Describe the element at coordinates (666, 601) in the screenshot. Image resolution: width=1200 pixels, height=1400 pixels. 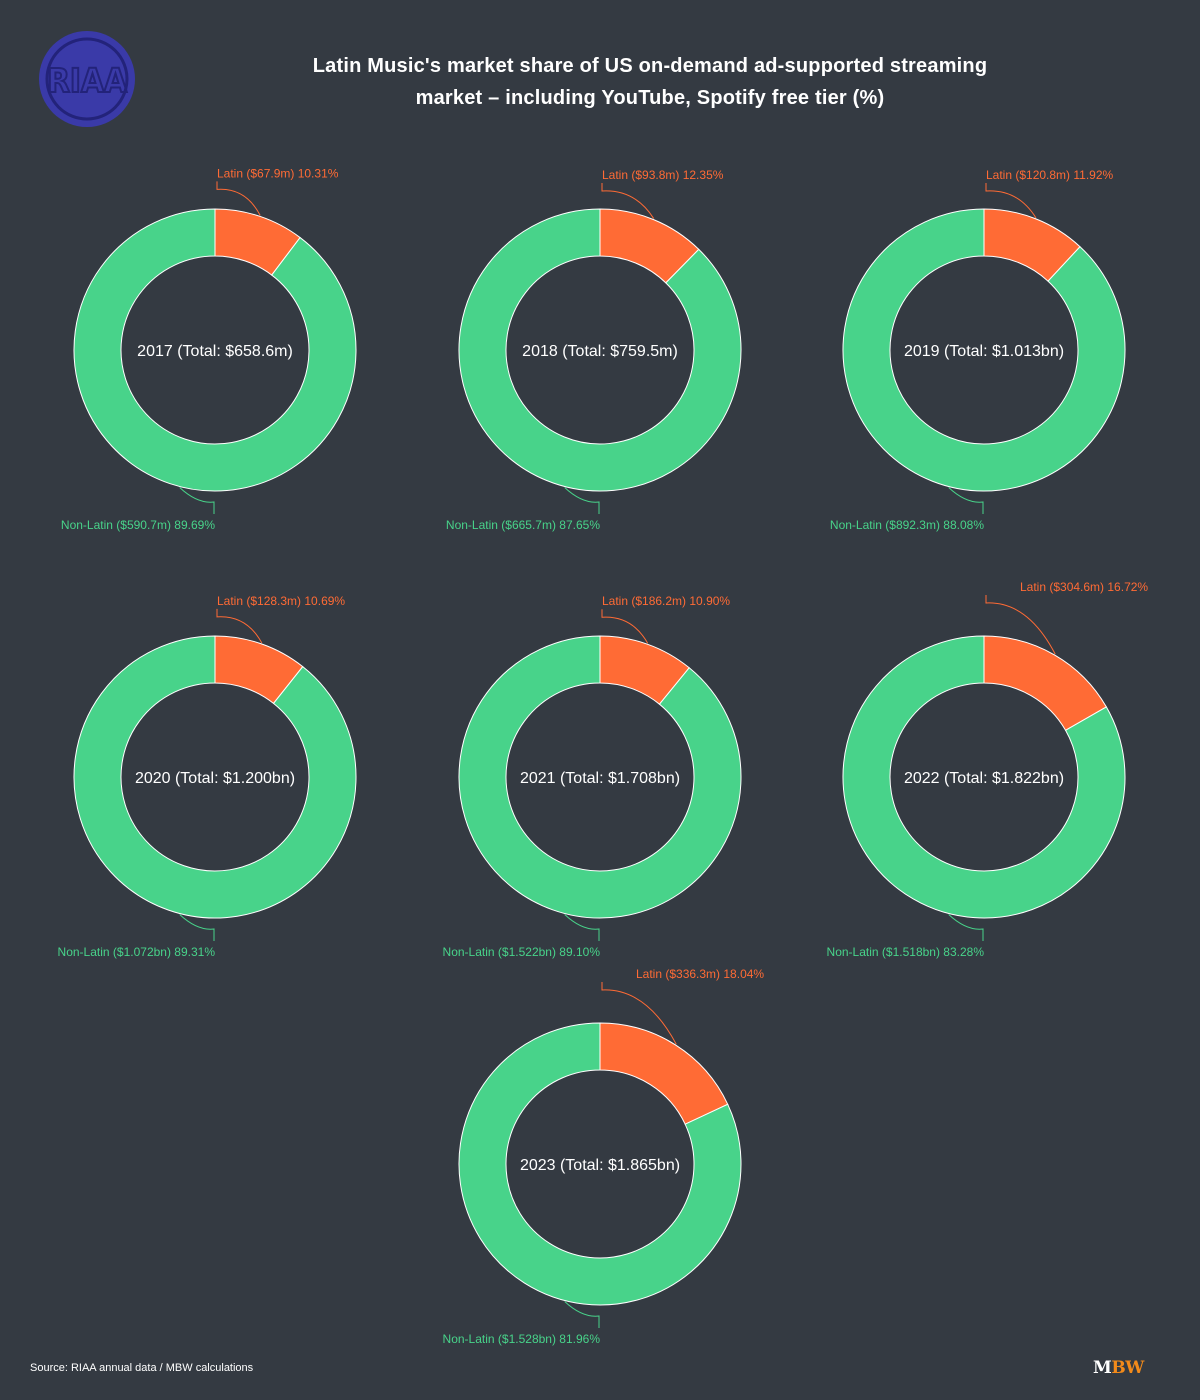
I see `data-label-latin: Latin ($186.2m) 10.90%` at that location.